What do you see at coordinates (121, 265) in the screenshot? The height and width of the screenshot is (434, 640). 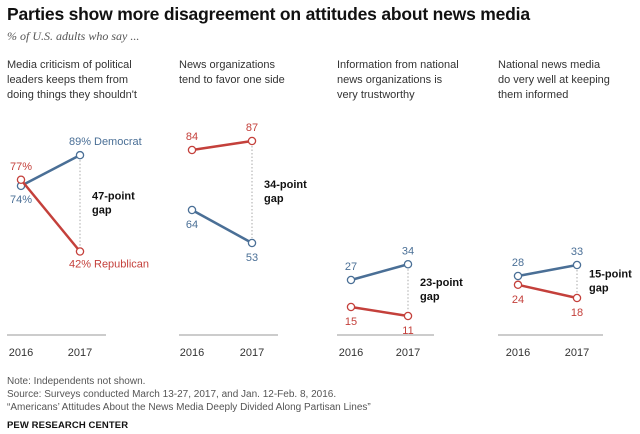 I see `series-name-label: Republican` at bounding box center [121, 265].